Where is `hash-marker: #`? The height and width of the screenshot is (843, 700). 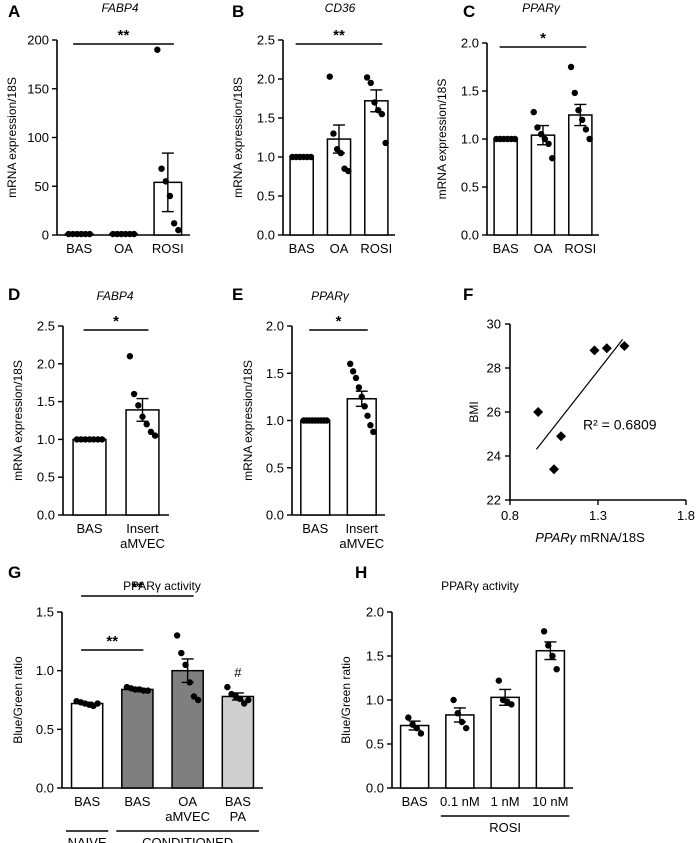 hash-marker: # is located at coordinates (238, 672).